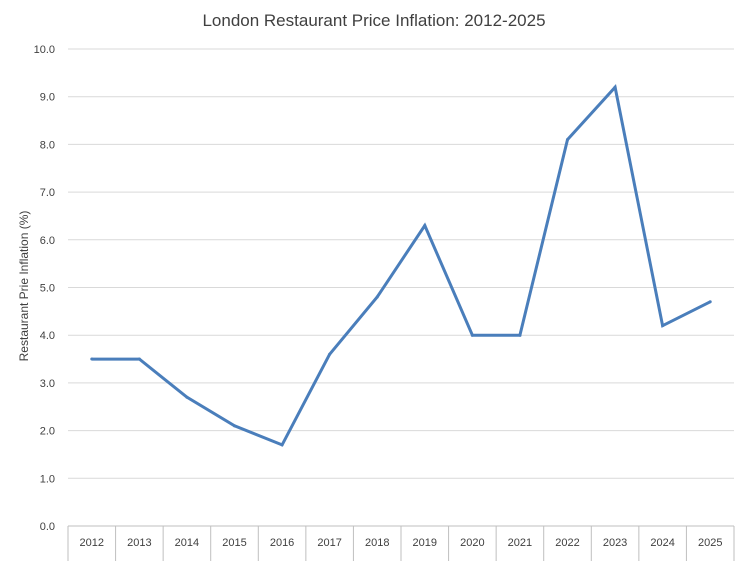  Describe the element at coordinates (710, 543) in the screenshot. I see `x-tick-label: 2025` at that location.